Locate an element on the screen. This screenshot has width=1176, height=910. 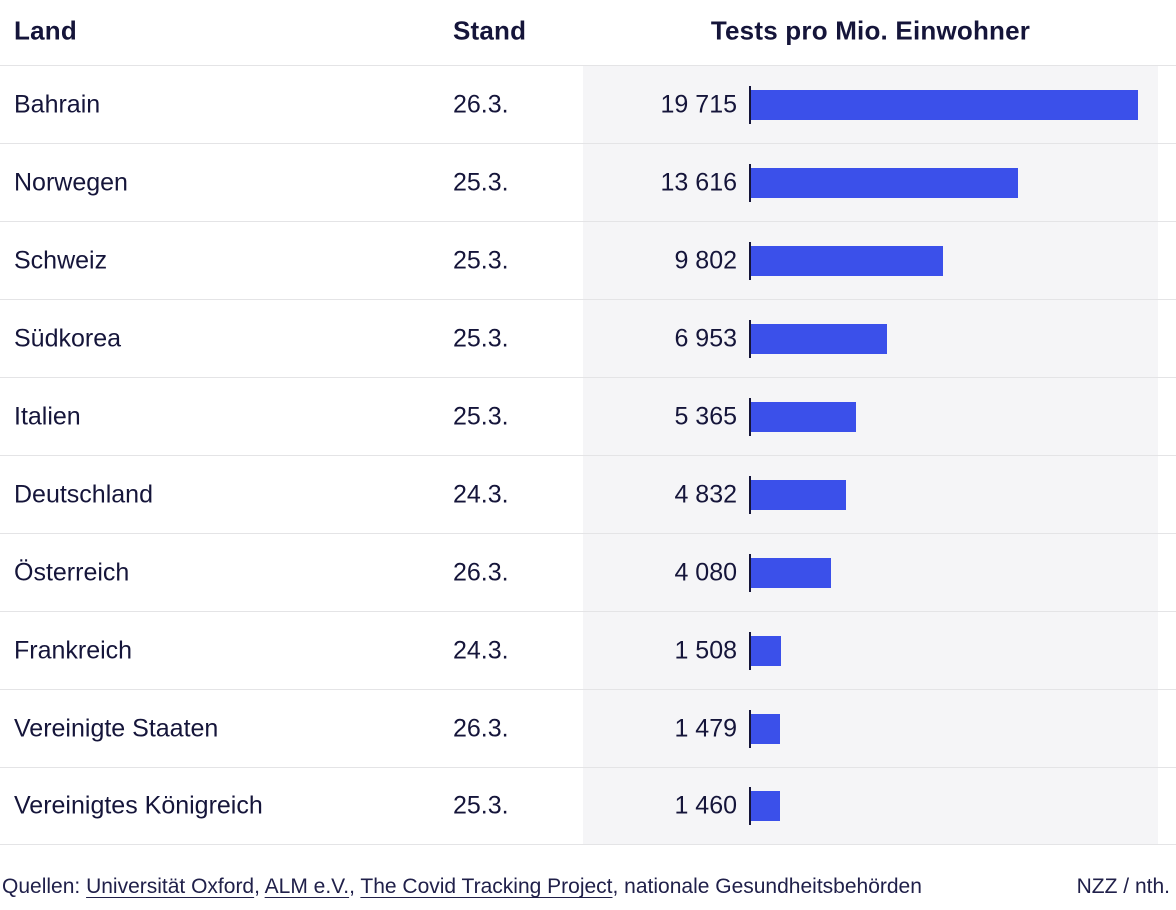
credit-label: NZZ / nth. is located at coordinates (1123, 886).